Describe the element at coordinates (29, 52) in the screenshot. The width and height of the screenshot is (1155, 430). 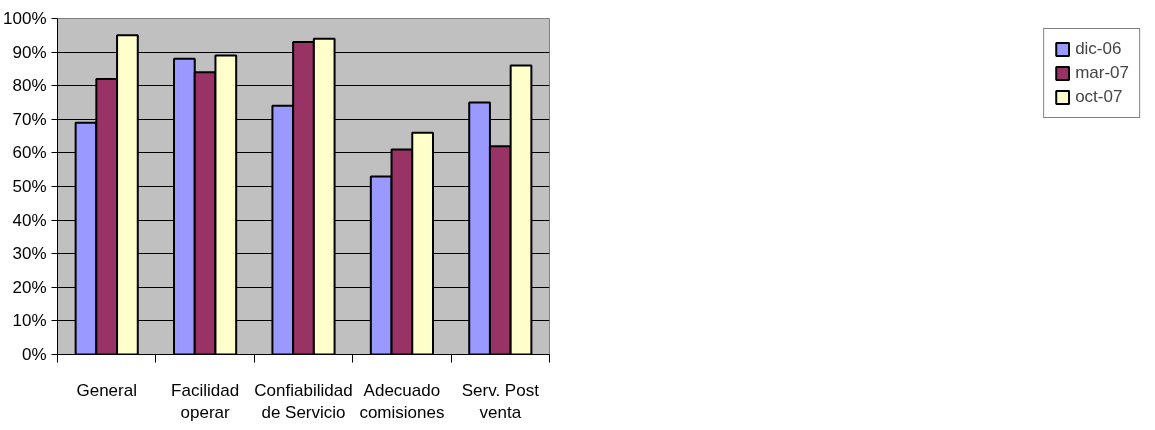
I see `y-tick-label: 90%` at that location.